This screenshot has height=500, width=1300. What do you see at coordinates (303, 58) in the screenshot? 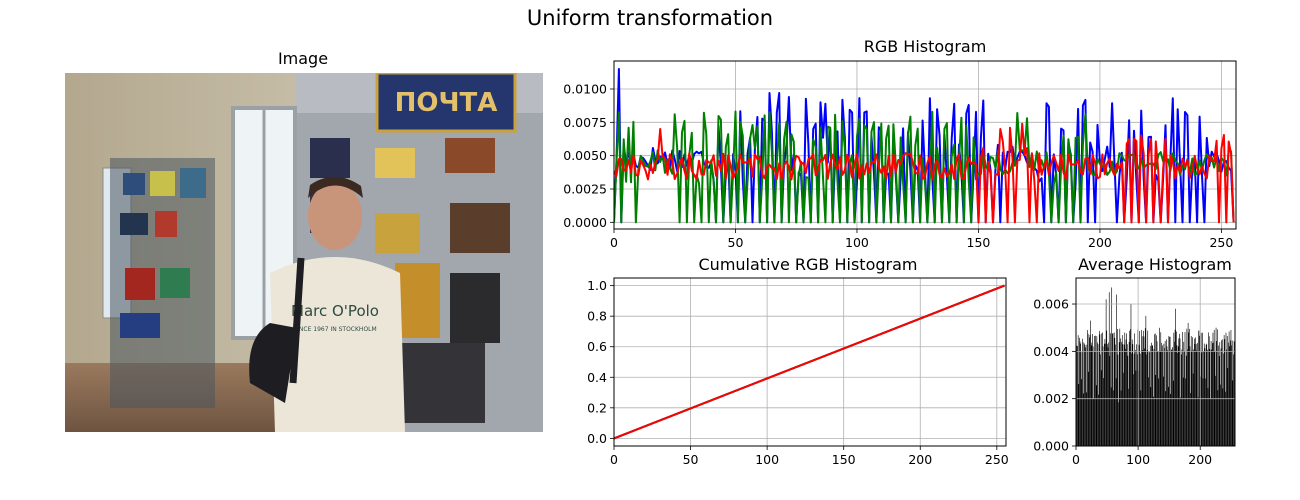
I see `image-title: Image` at bounding box center [303, 58].